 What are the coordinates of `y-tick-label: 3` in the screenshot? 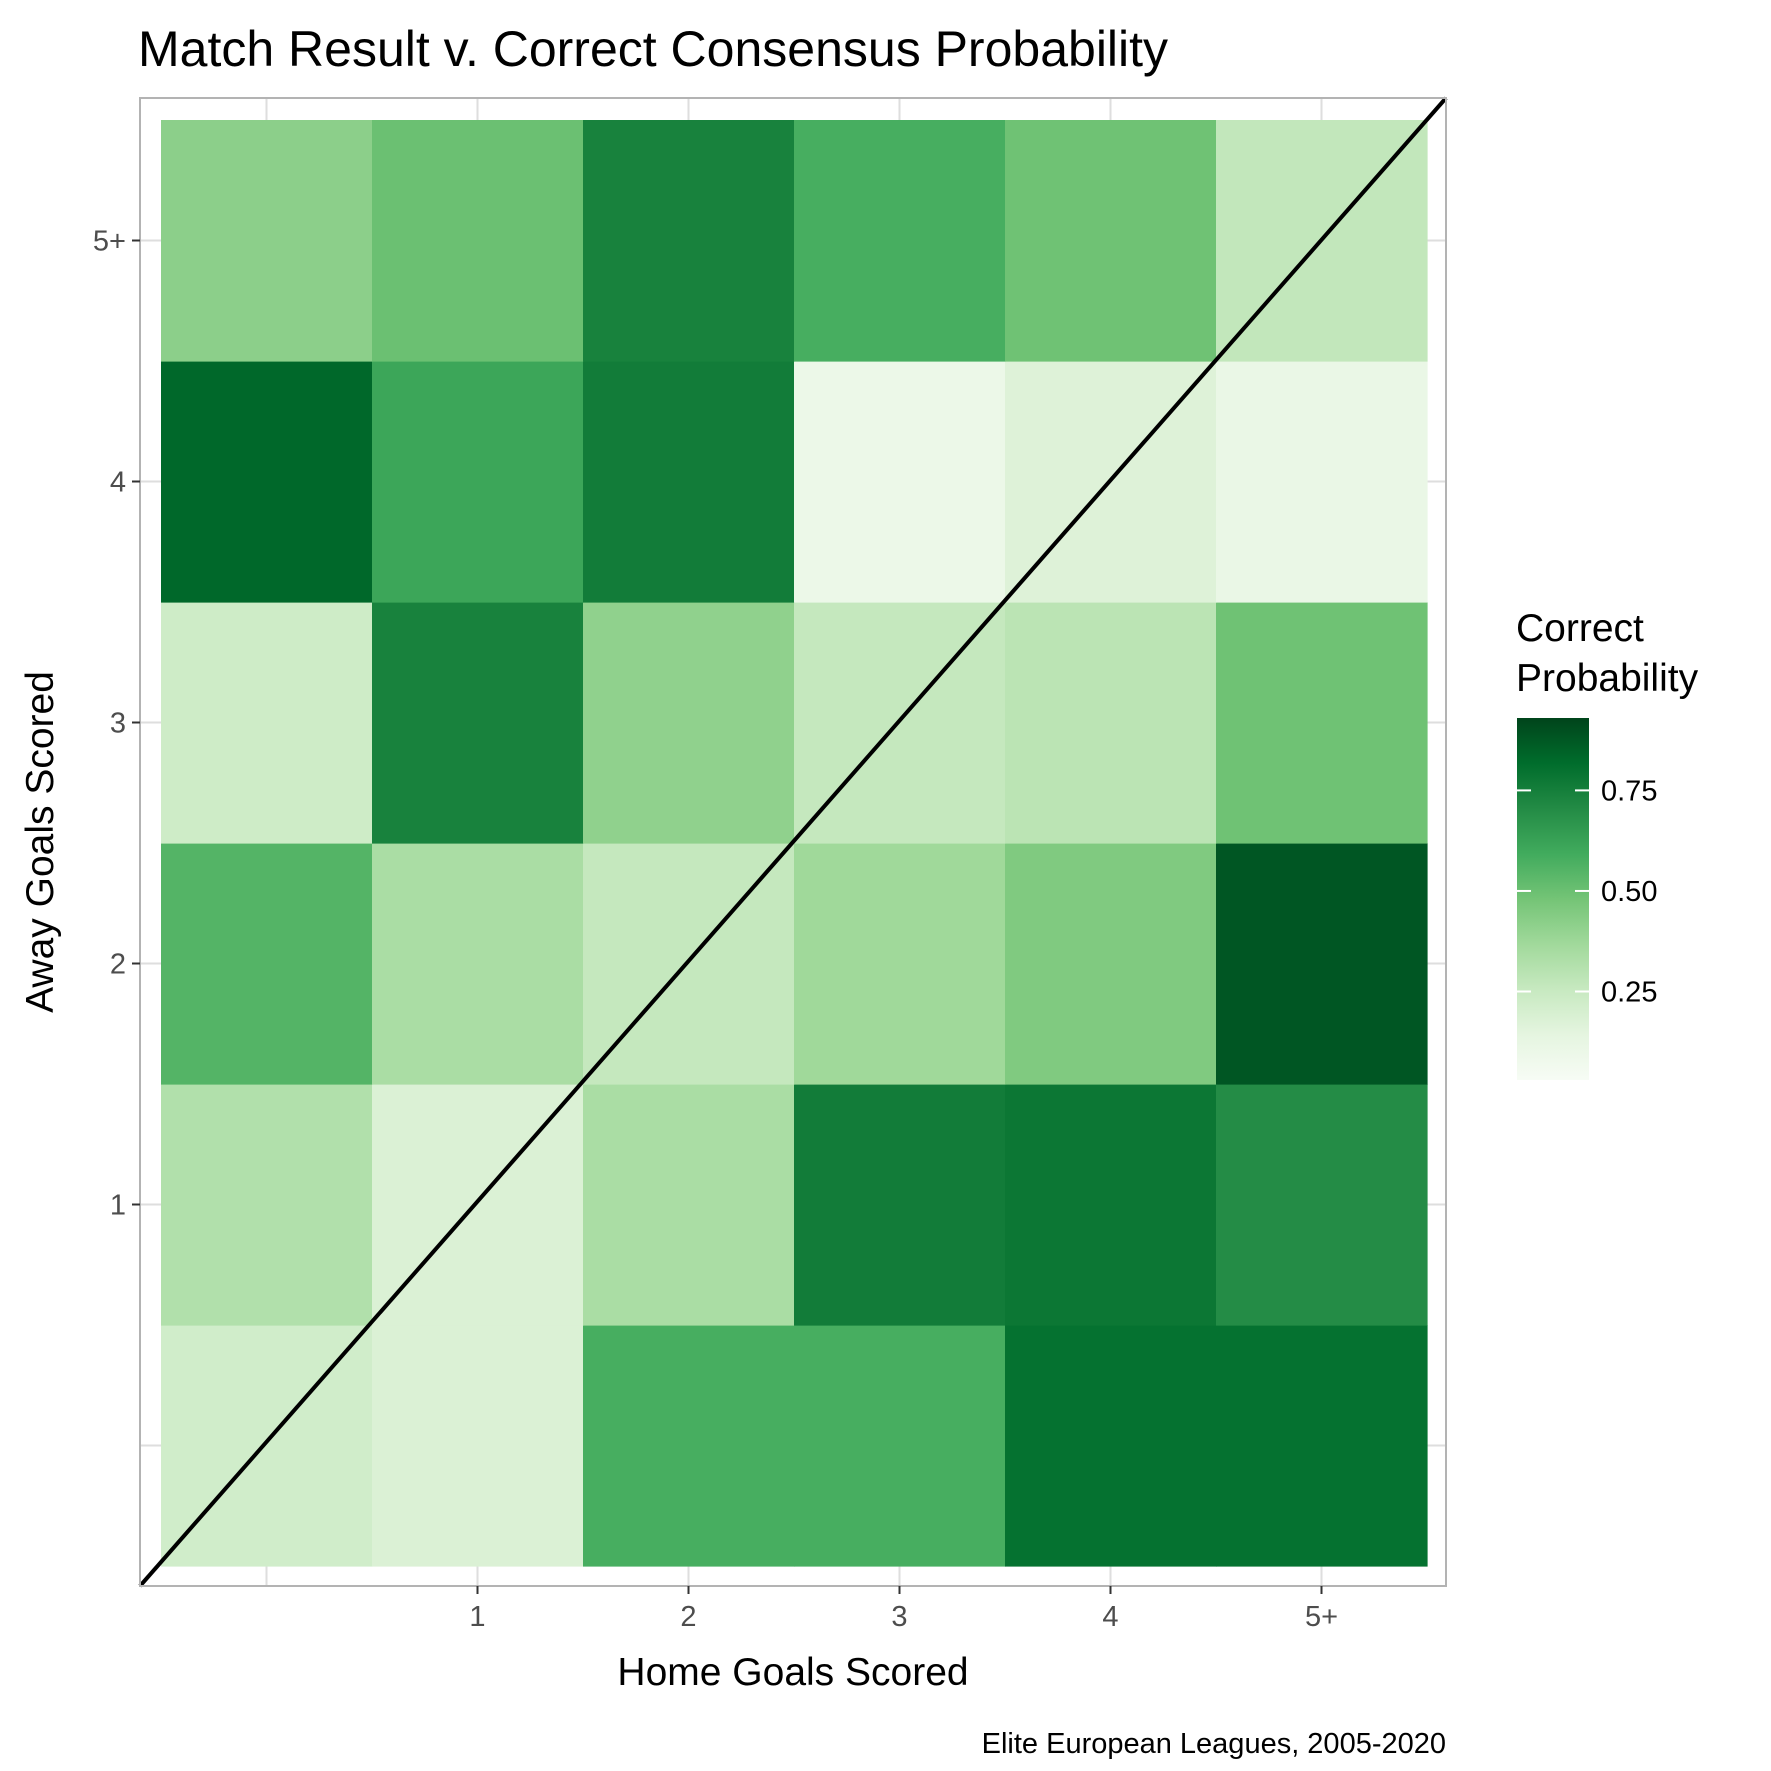 It's located at (118, 724).